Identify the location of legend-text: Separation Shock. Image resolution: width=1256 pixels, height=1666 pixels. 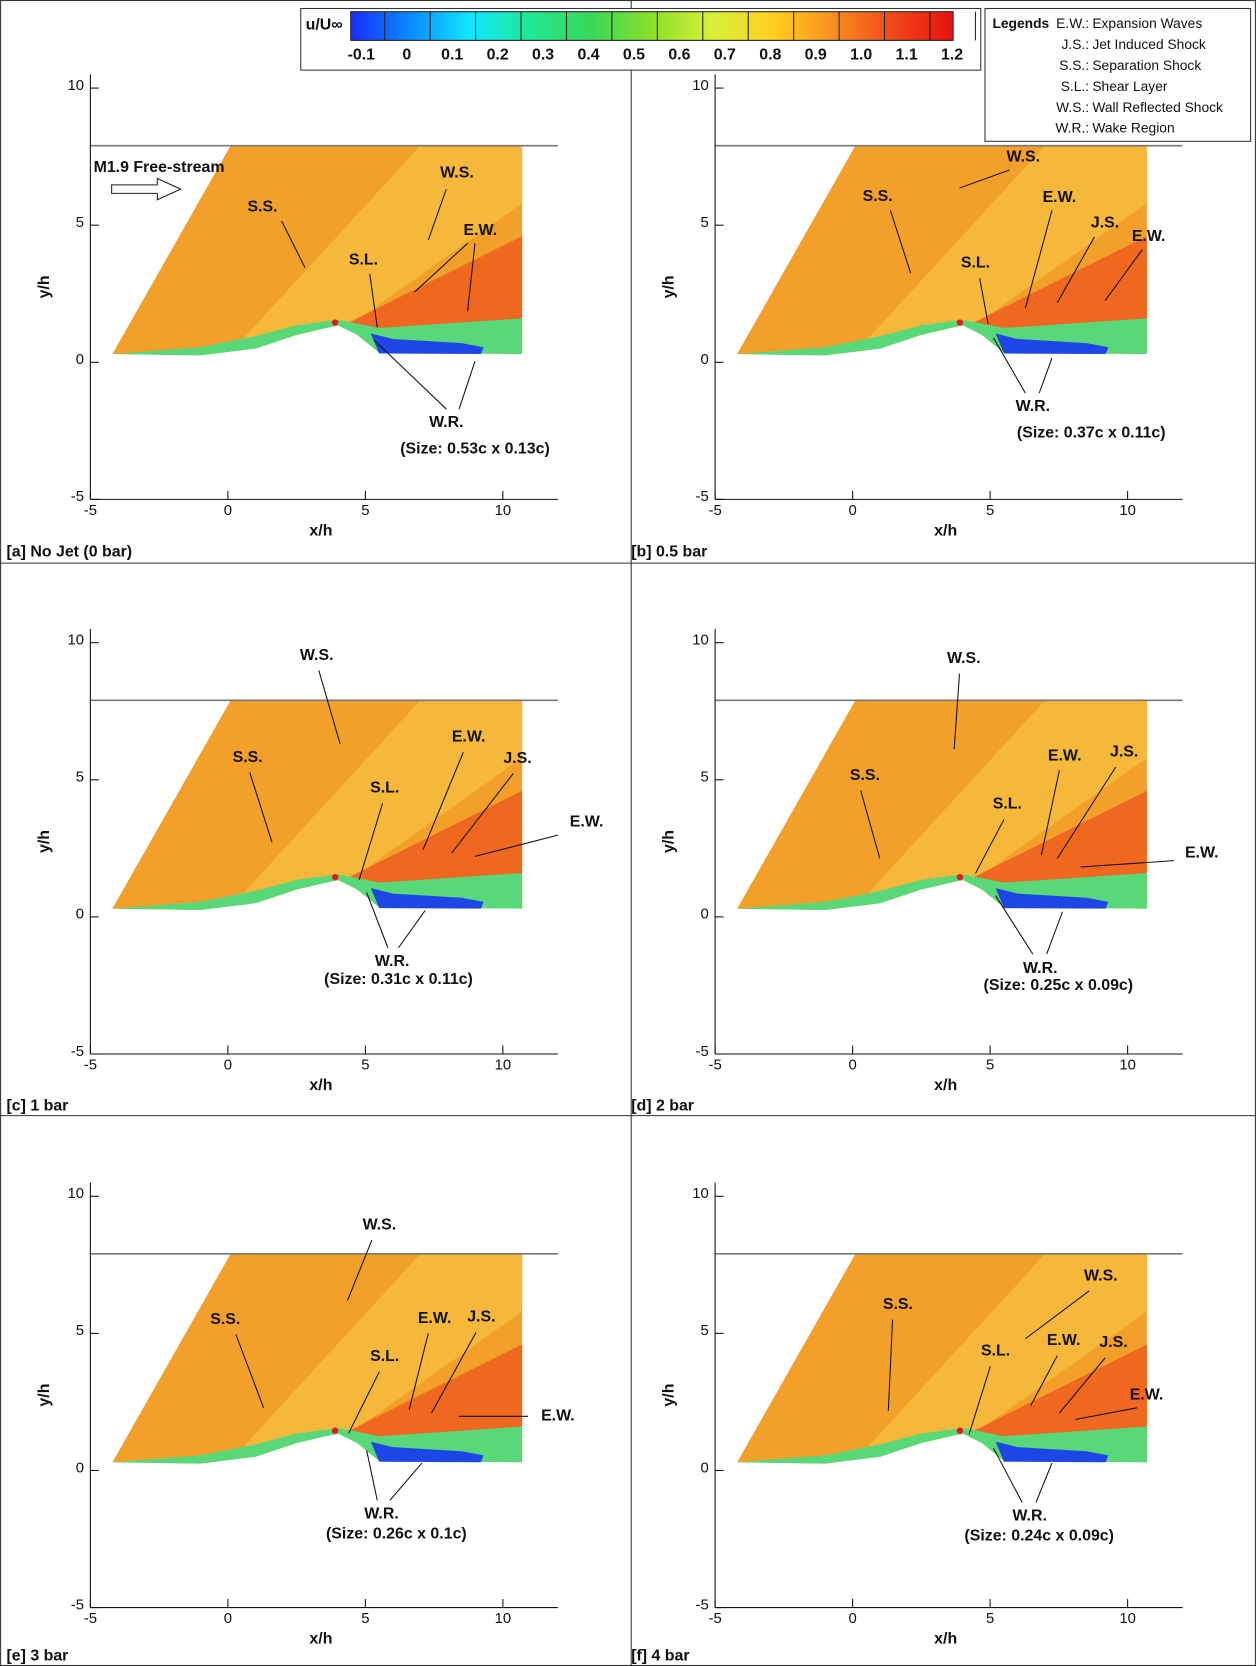
(1146, 65).